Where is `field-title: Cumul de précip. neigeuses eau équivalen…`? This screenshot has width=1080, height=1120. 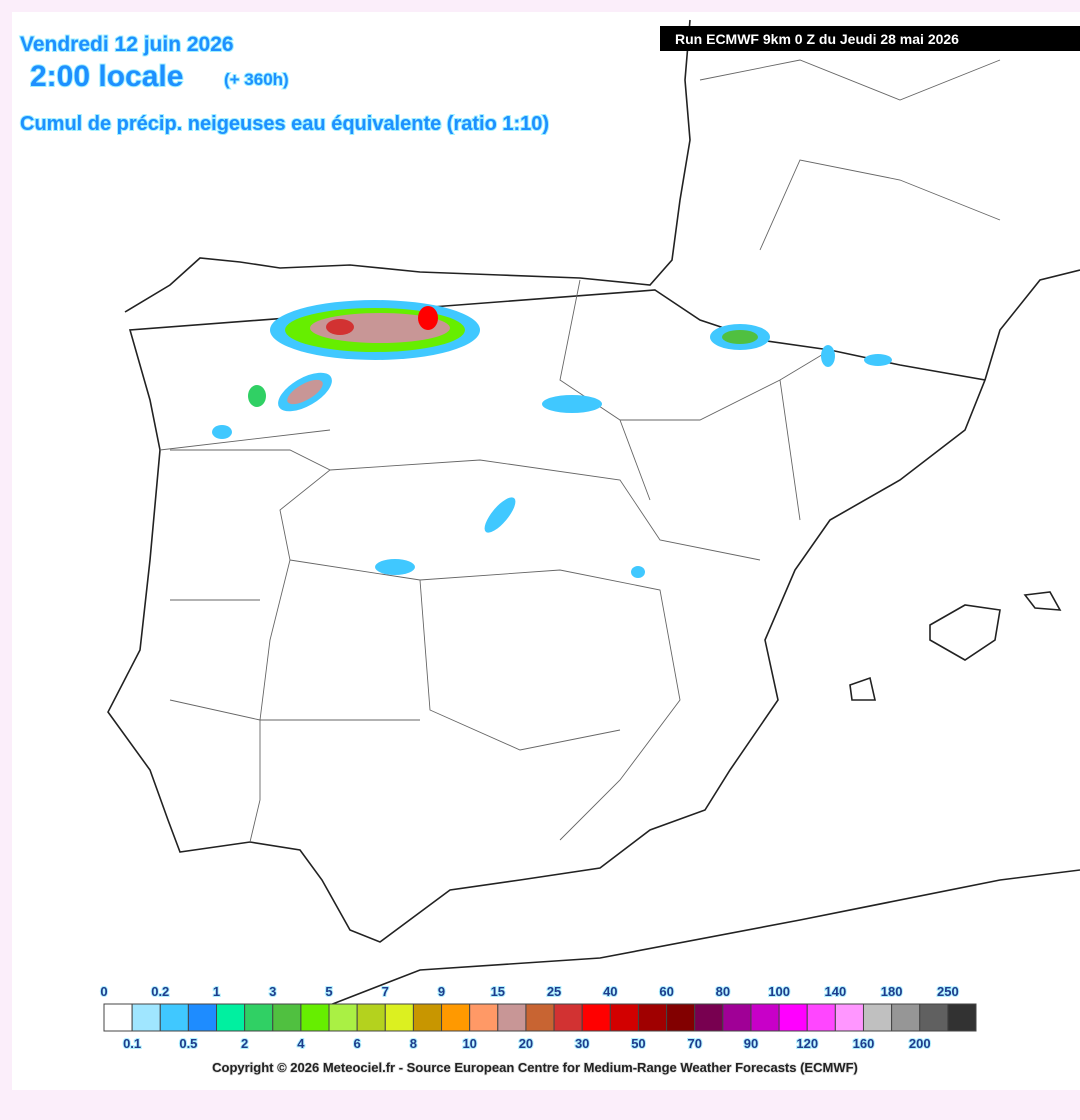
field-title: Cumul de précip. neigeuses eau équivalen… is located at coordinates (284, 124).